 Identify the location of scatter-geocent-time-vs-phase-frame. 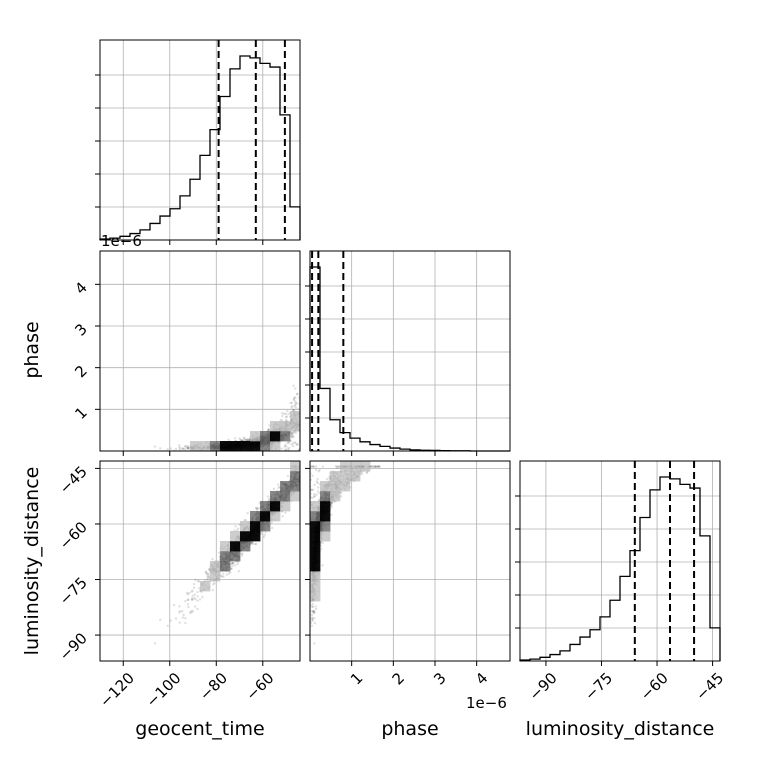
(200, 351).